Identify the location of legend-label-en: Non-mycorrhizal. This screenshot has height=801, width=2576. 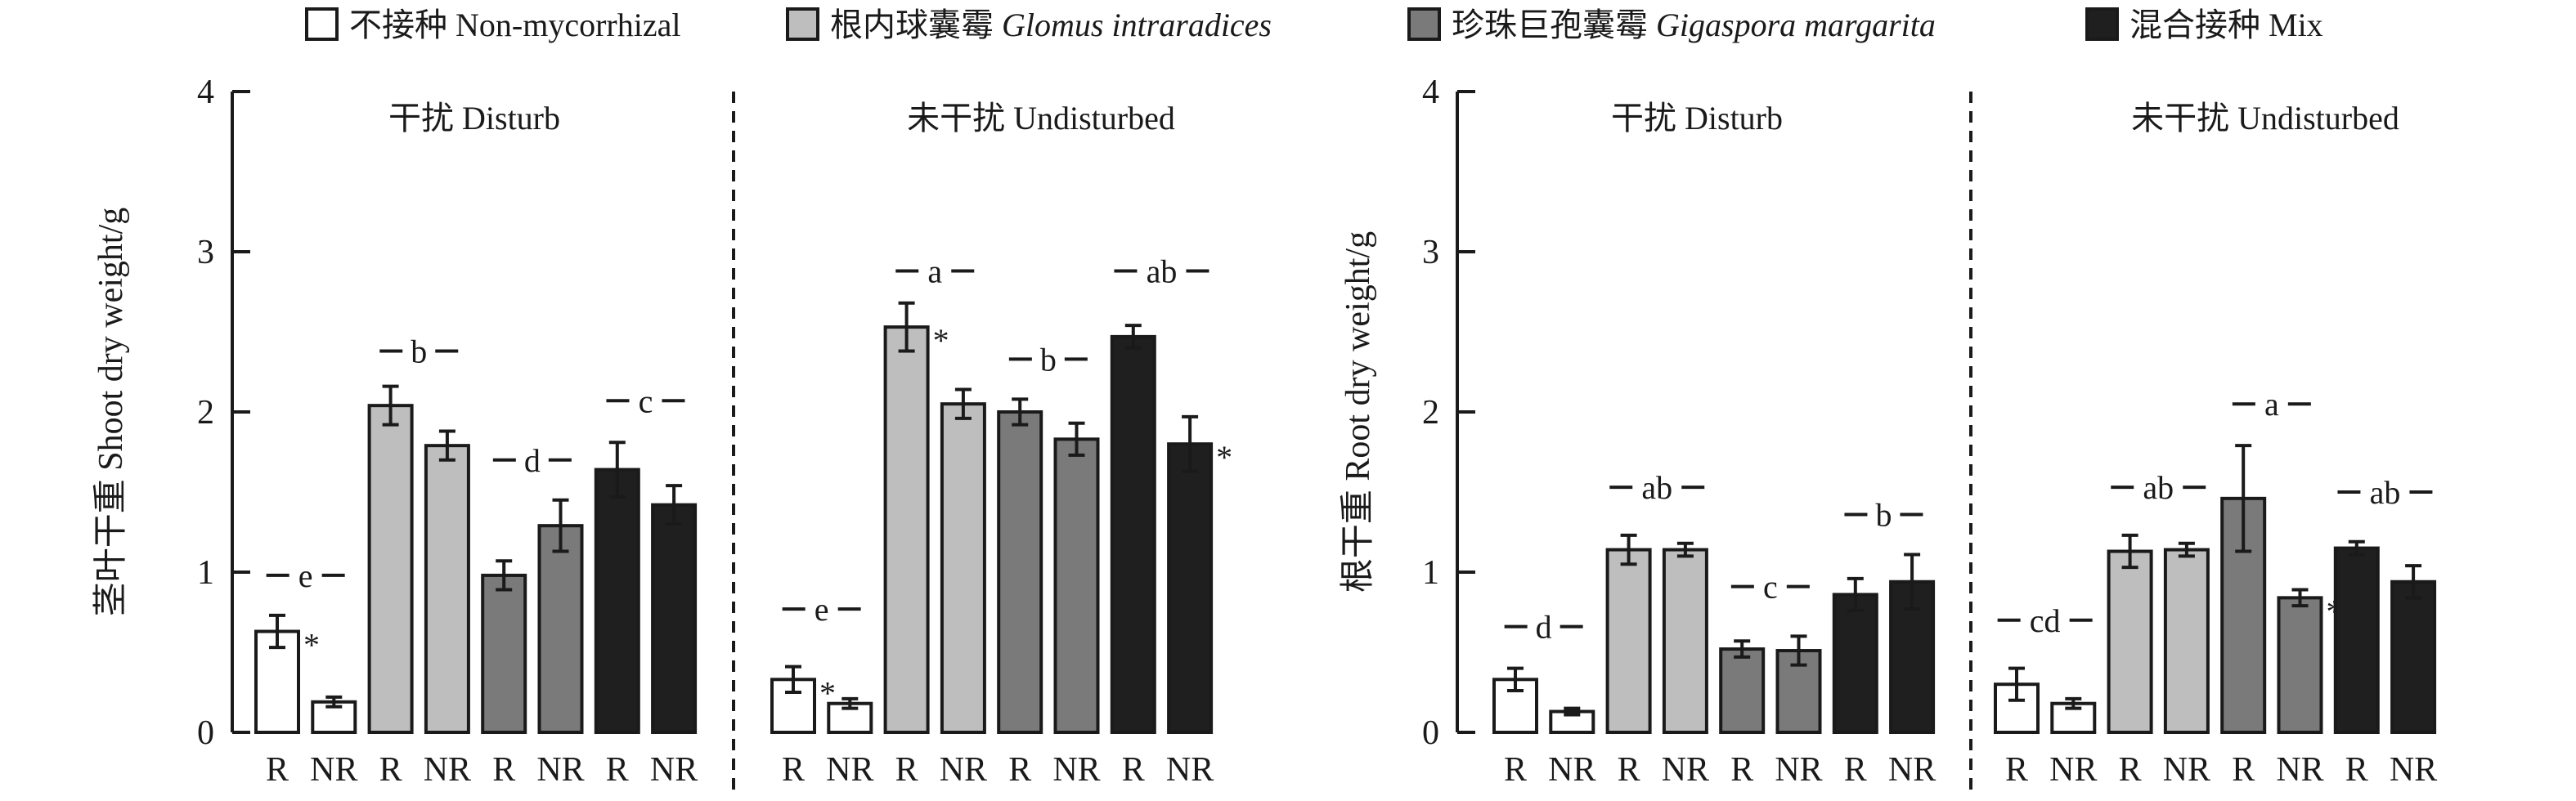
(568, 25).